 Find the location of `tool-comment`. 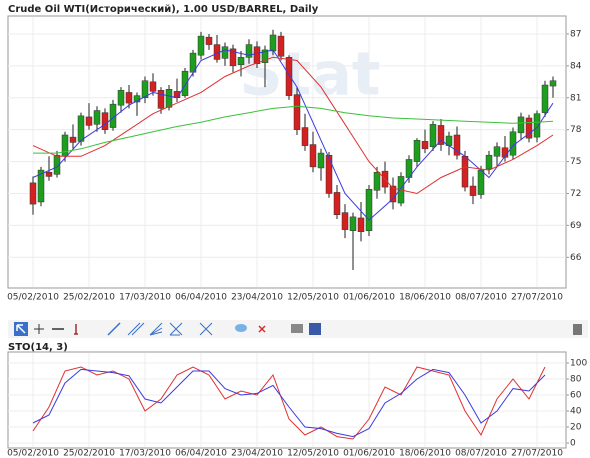

tool-comment is located at coordinates (241, 328).